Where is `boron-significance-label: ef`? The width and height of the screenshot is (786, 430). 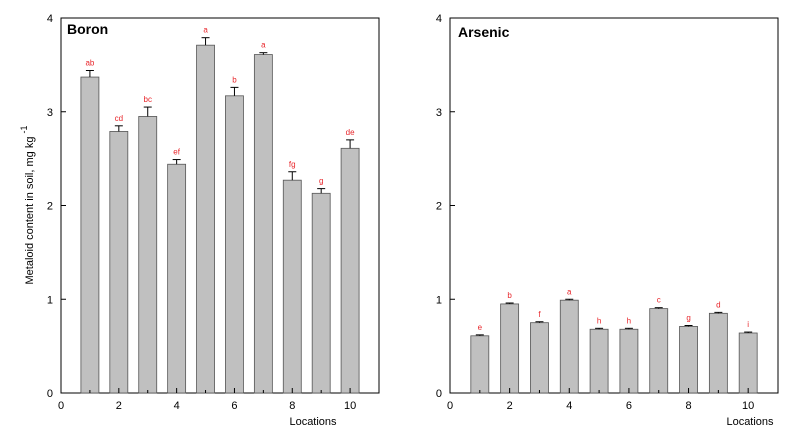
boron-significance-label: ef is located at coordinates (176, 152).